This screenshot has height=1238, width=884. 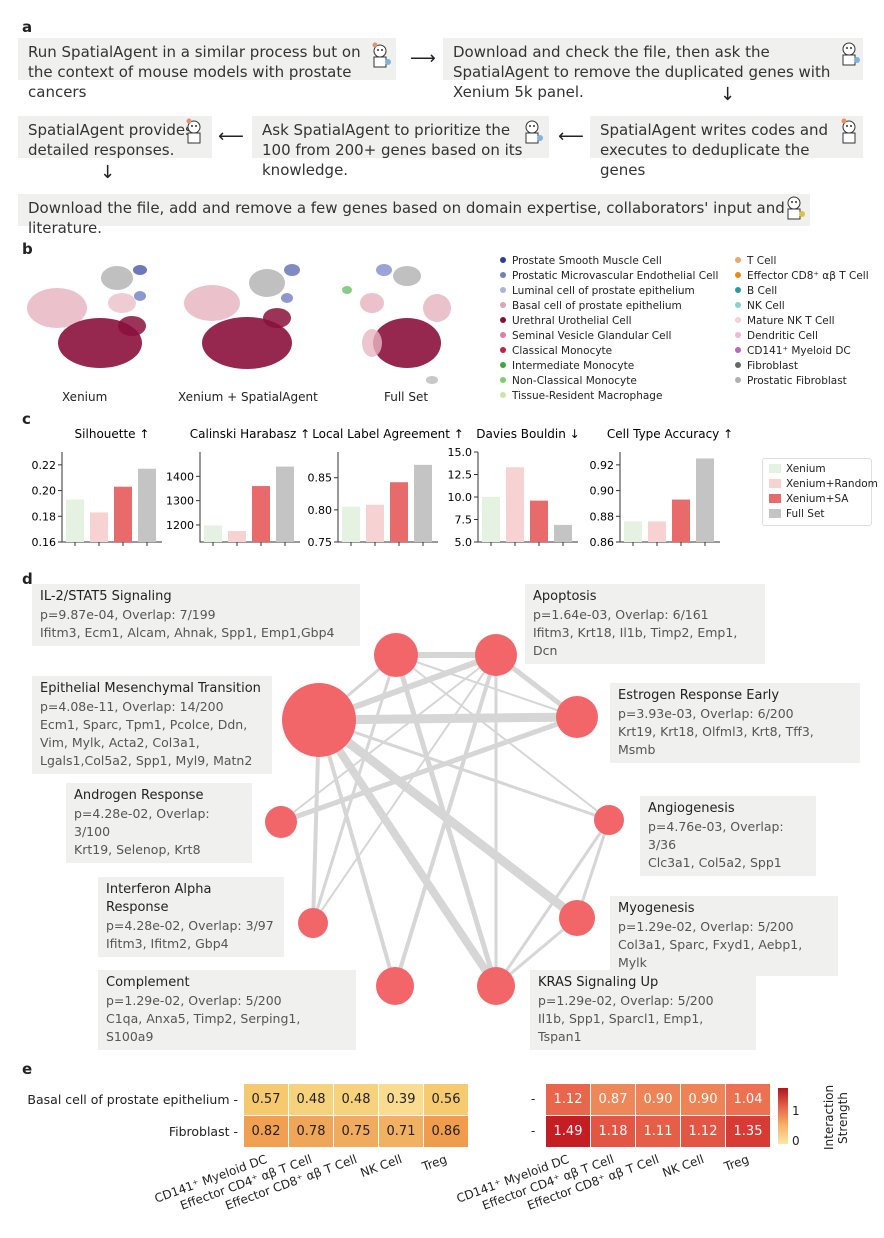 I want to click on bar-chart-4: Cell Type Accuracy ↑ 0.86 0.88 0.90 0.92, so click(x=662, y=488).